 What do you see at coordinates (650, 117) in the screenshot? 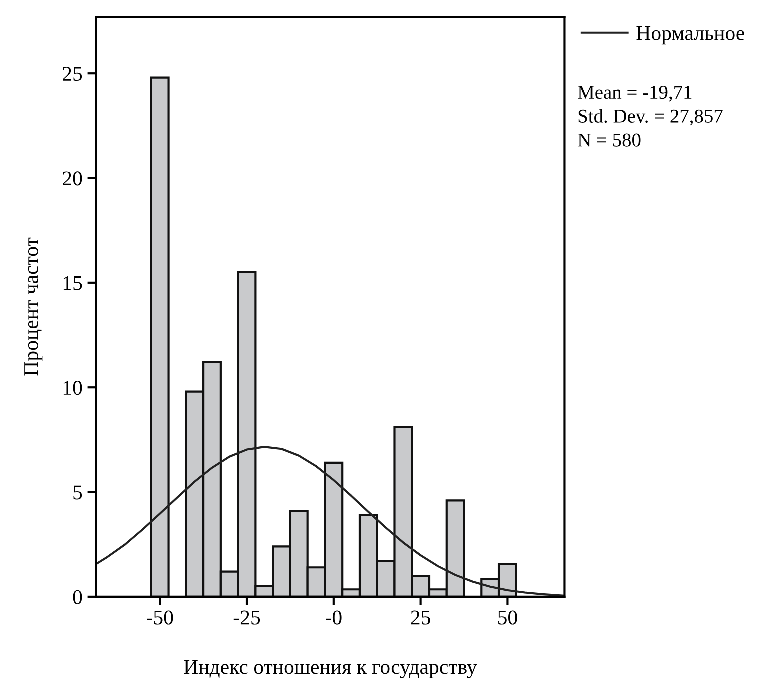
I see `text: Std. Dev. = 27,857` at bounding box center [650, 117].